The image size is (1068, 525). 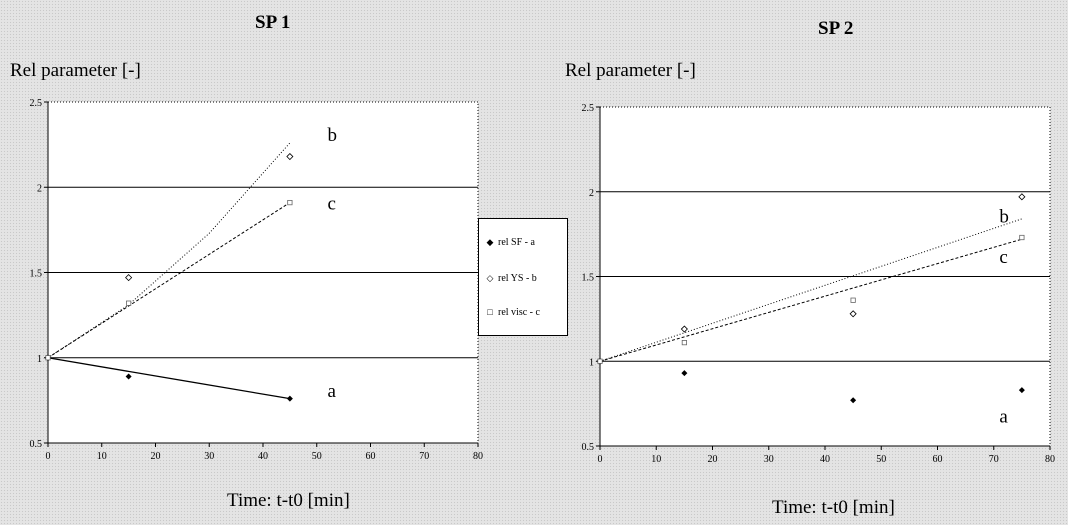 I want to click on chart2-trend-c, so click(x=811, y=300).